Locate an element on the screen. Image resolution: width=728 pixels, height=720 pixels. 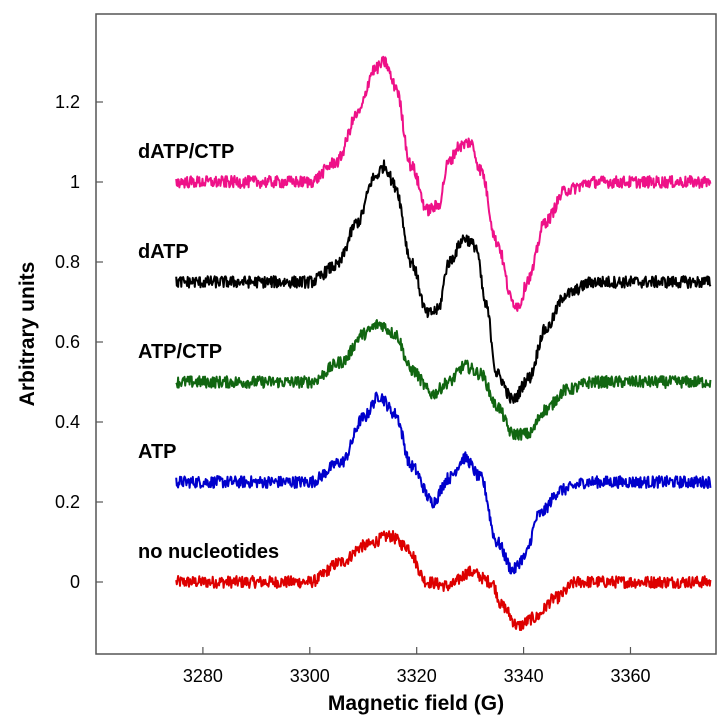
x-tick-label: 3300 is located at coordinates (310, 676).